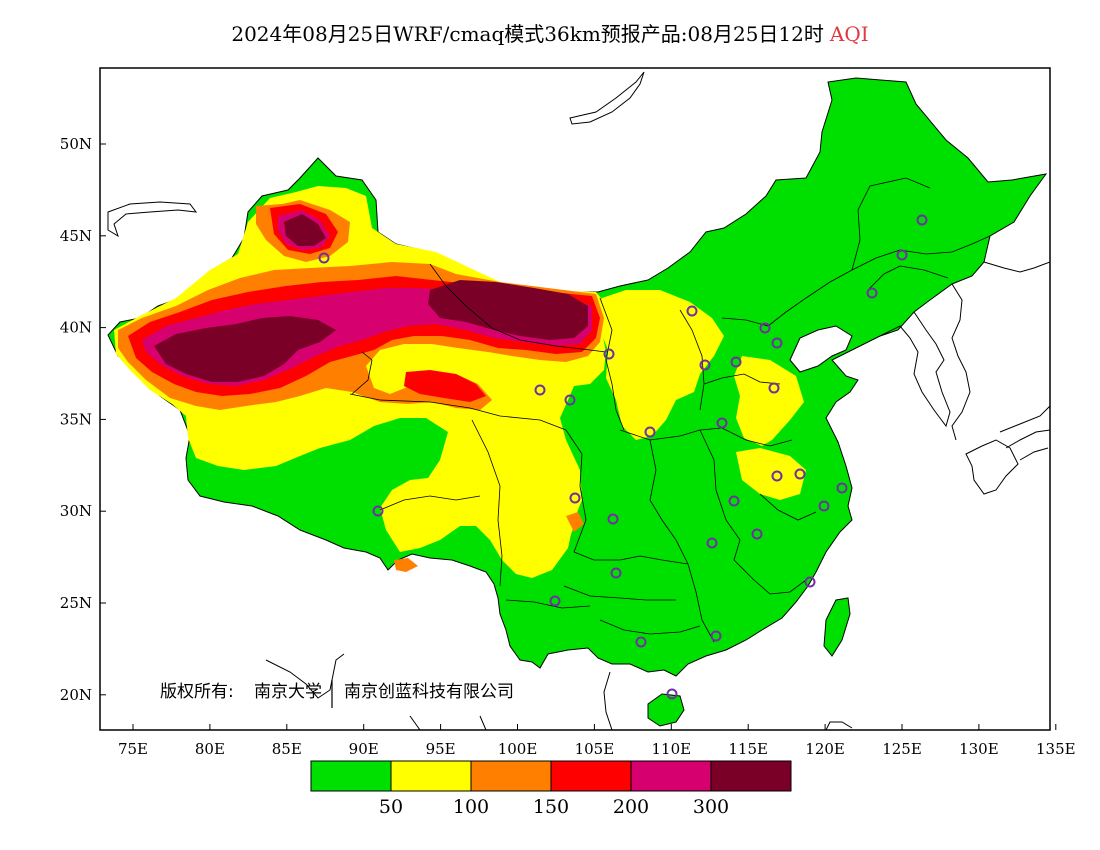 The height and width of the screenshot is (850, 1100). What do you see at coordinates (1016, 267) in the screenshot?
I see `russia-east-coast` at bounding box center [1016, 267].